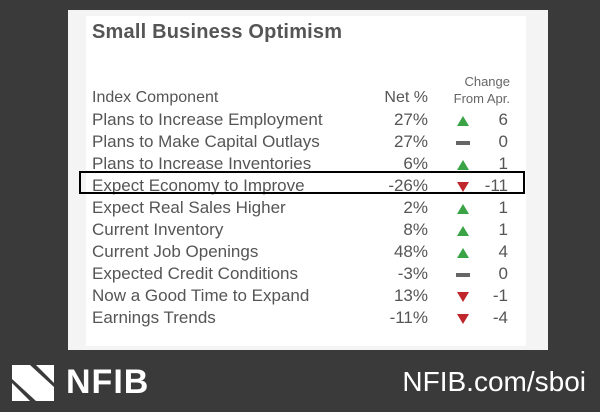 This screenshot has height=412, width=600. I want to click on table-row: Plans to Make Capital Outlays 27% 0, so click(305, 143).